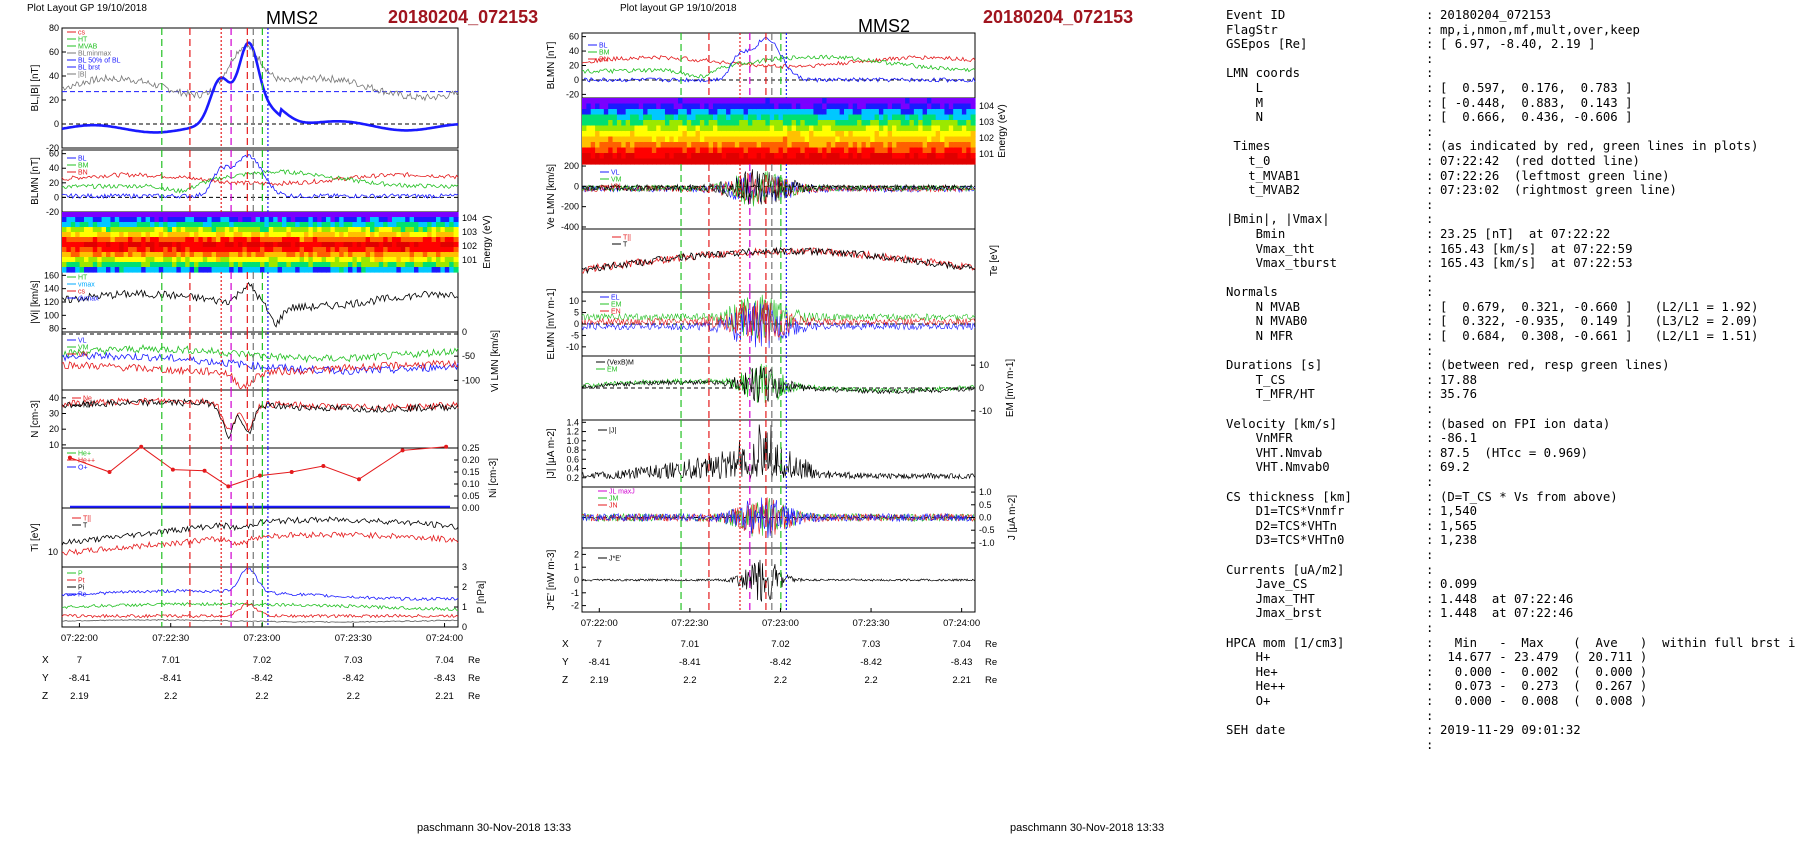  I want to click on legend-label: (VexB)M, so click(620, 363).